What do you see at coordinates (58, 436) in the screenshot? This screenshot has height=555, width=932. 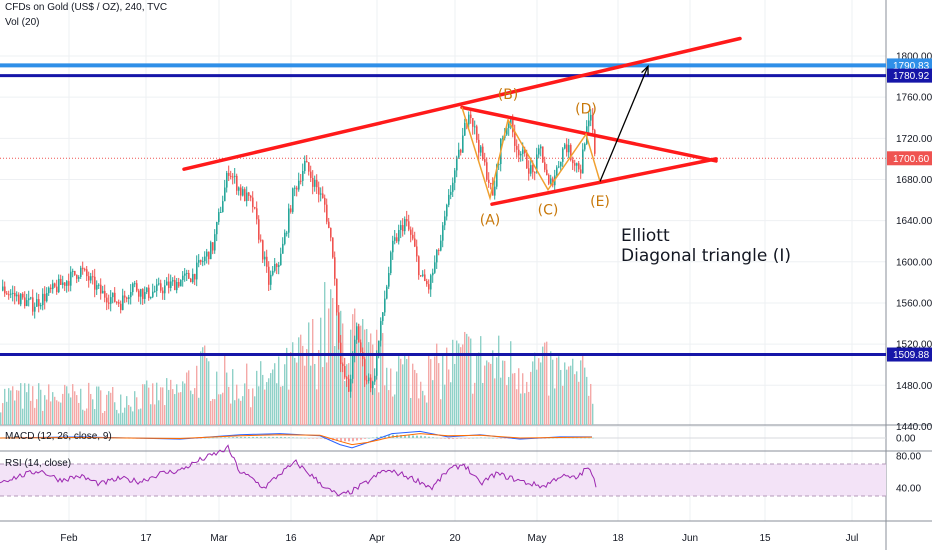 I see `macd-label: MACD (12, 26, close, 9)` at bounding box center [58, 436].